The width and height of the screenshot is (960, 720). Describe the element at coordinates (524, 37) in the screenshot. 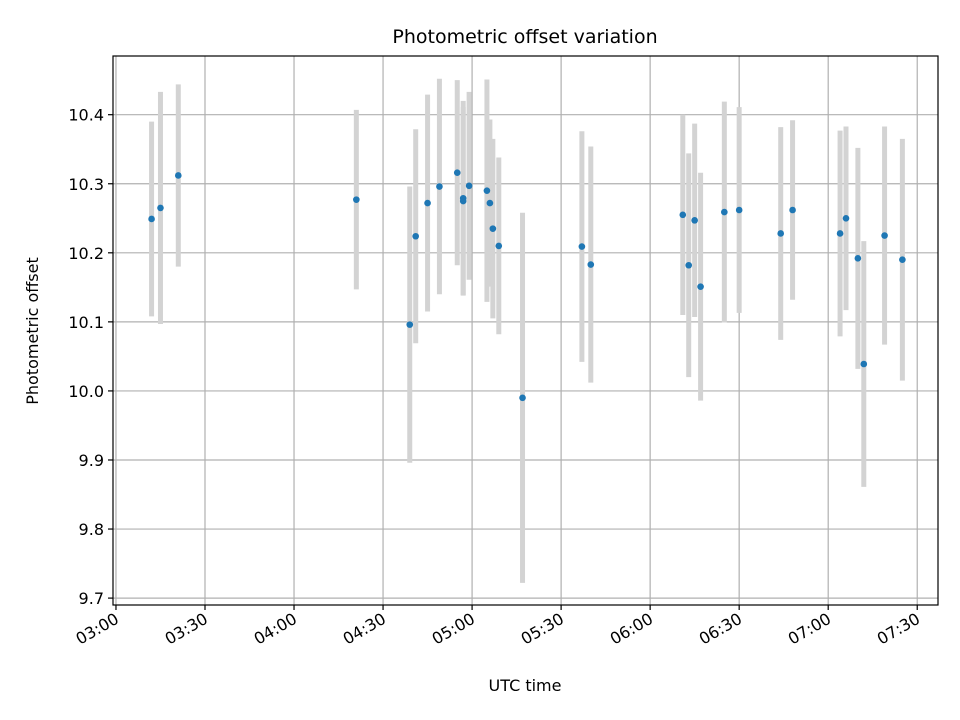

I see `chart-title: Photometric offset variation` at that location.